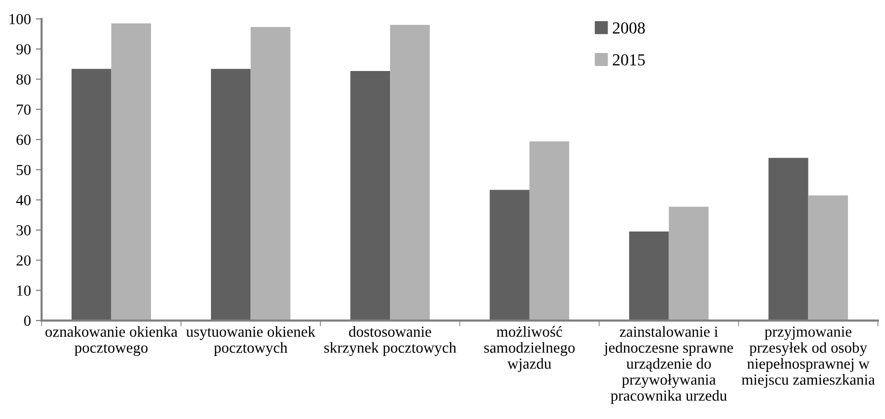  I want to click on y-tick-label: 10, so click(24, 291).